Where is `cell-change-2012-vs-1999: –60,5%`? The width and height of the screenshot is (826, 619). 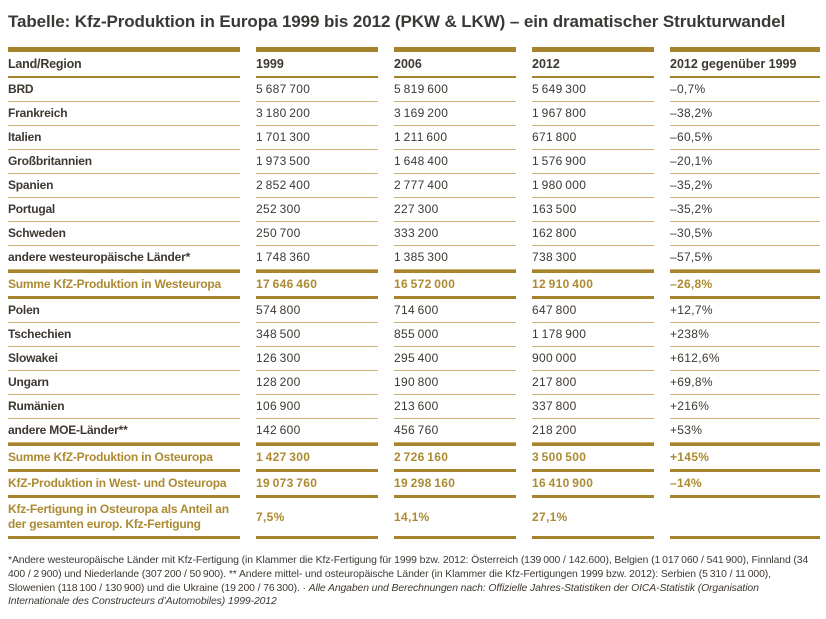 cell-change-2012-vs-1999: –60,5% is located at coordinates (745, 138).